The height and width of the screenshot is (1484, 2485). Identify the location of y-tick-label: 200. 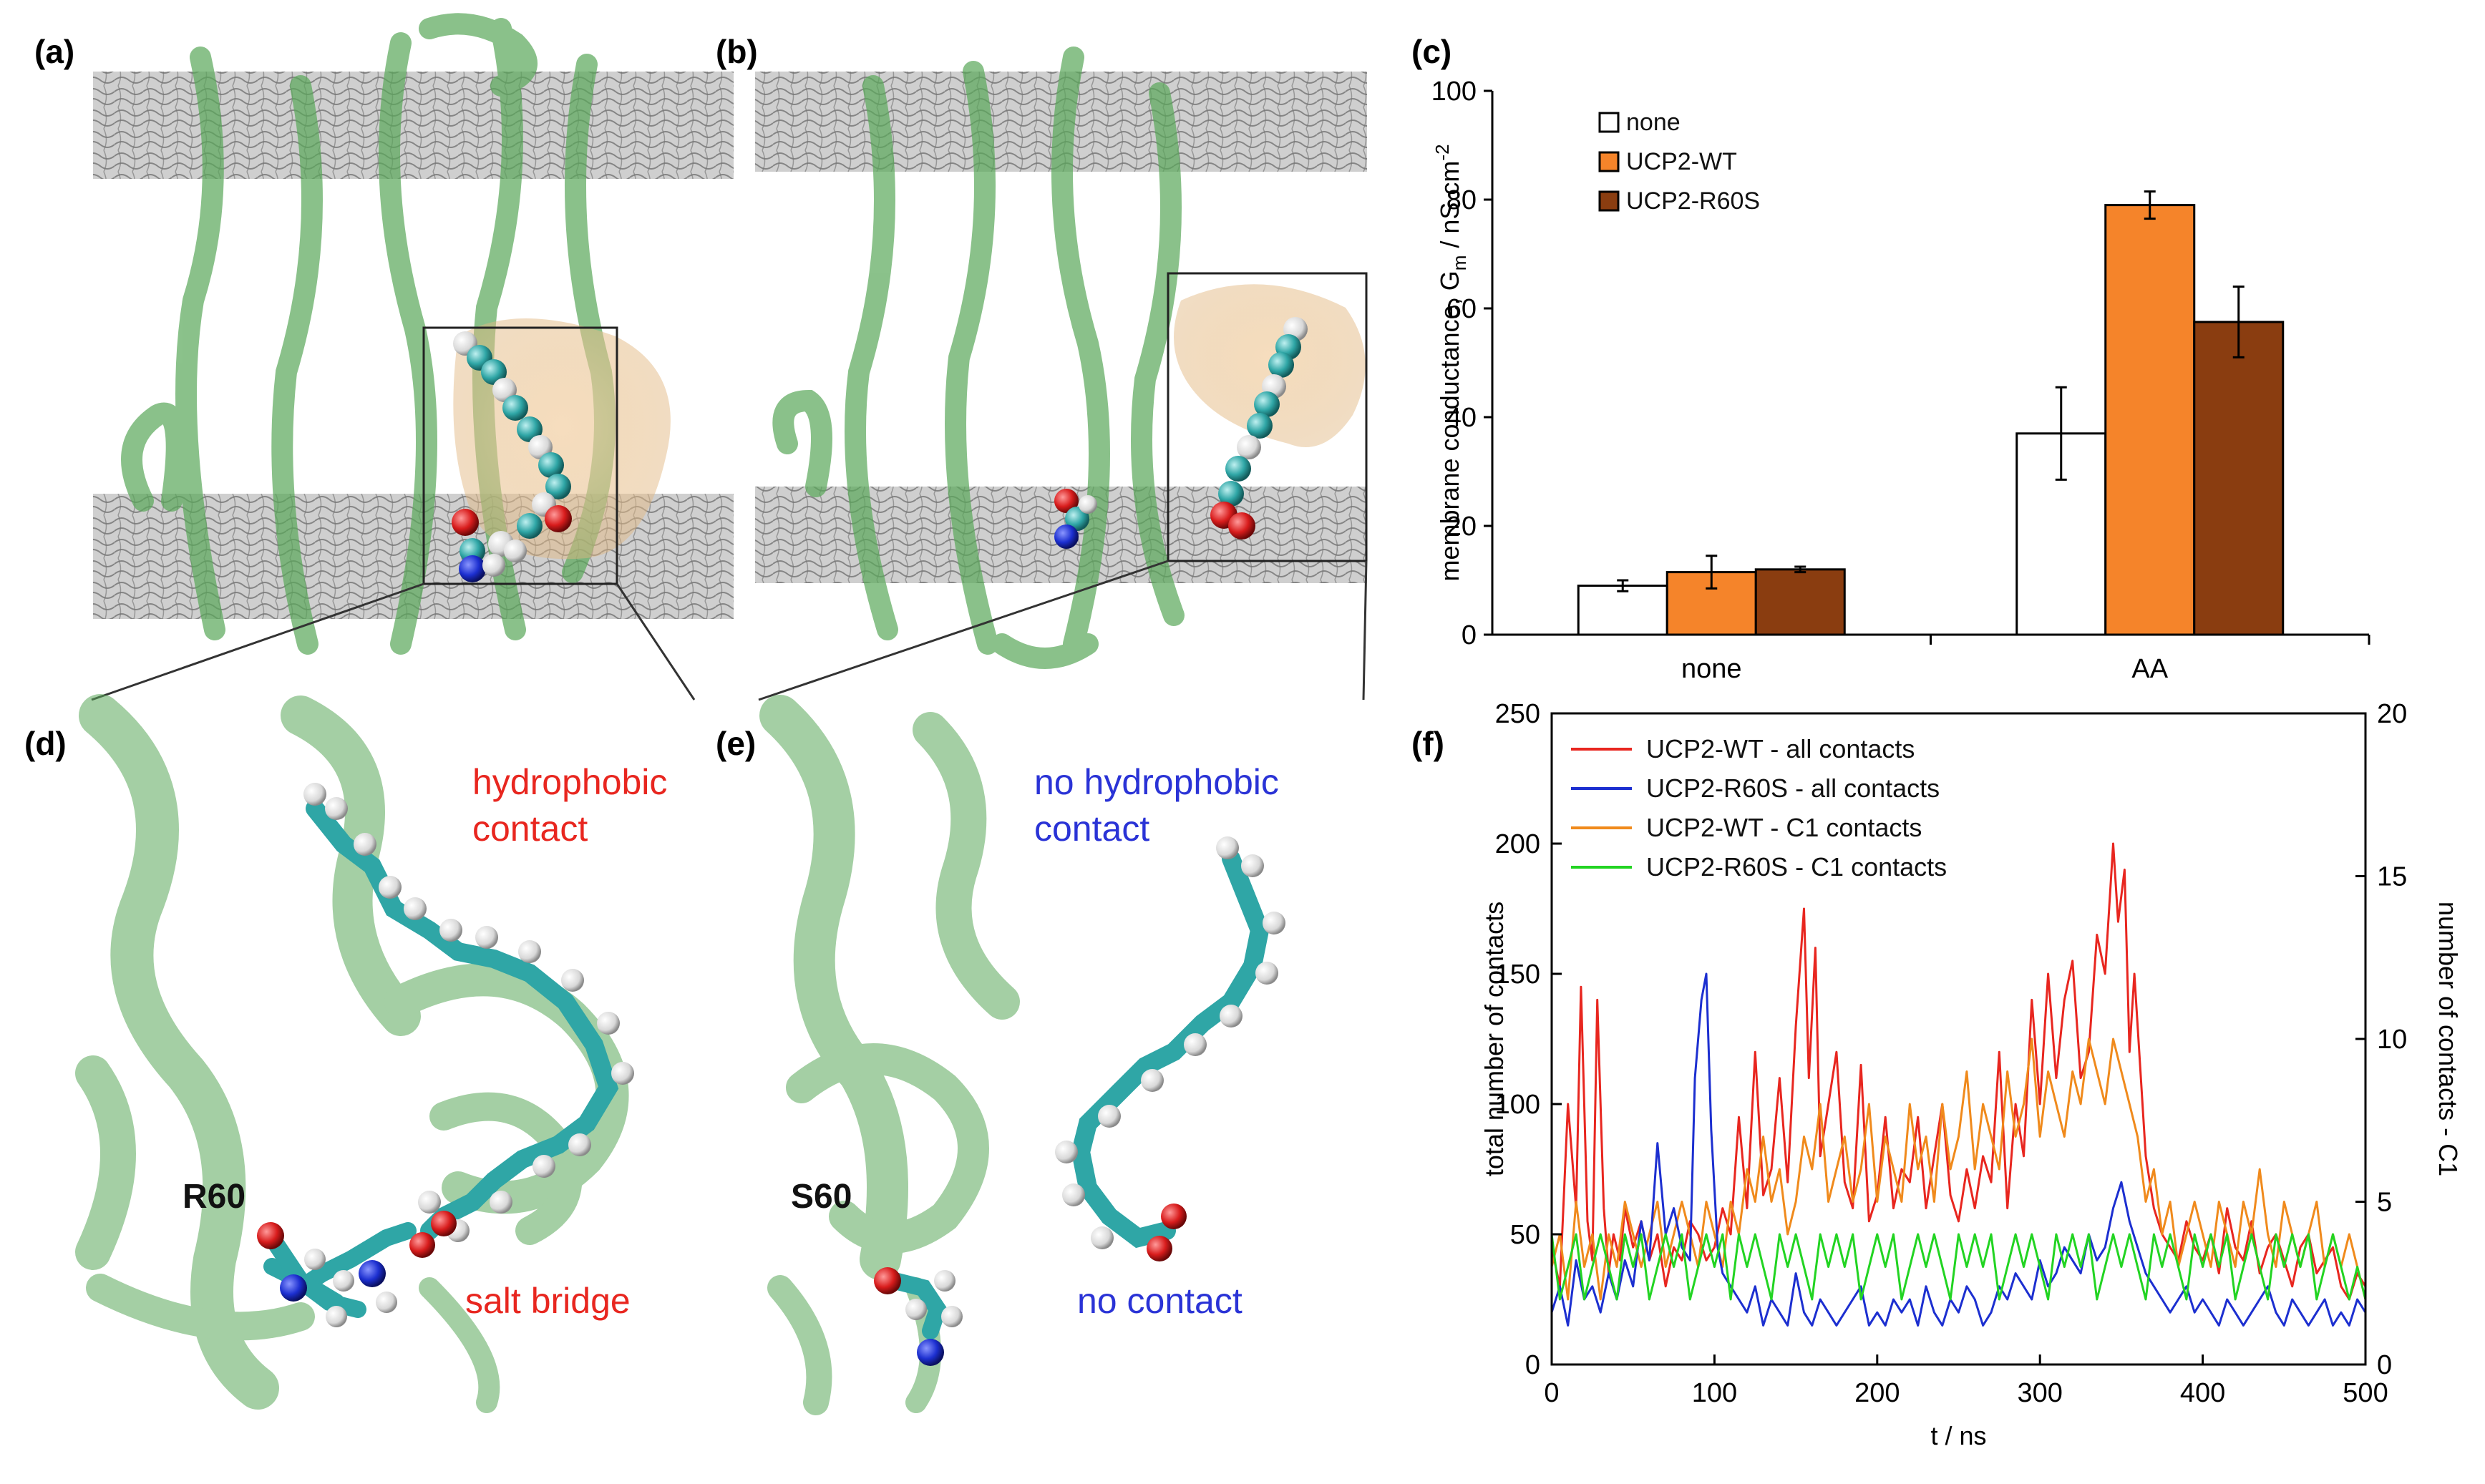
(1517, 844).